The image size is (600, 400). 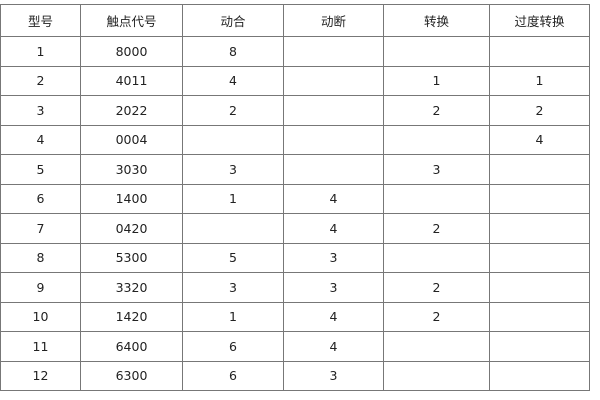 I want to click on table-row: 8 5300 5 3, so click(x=295, y=257).